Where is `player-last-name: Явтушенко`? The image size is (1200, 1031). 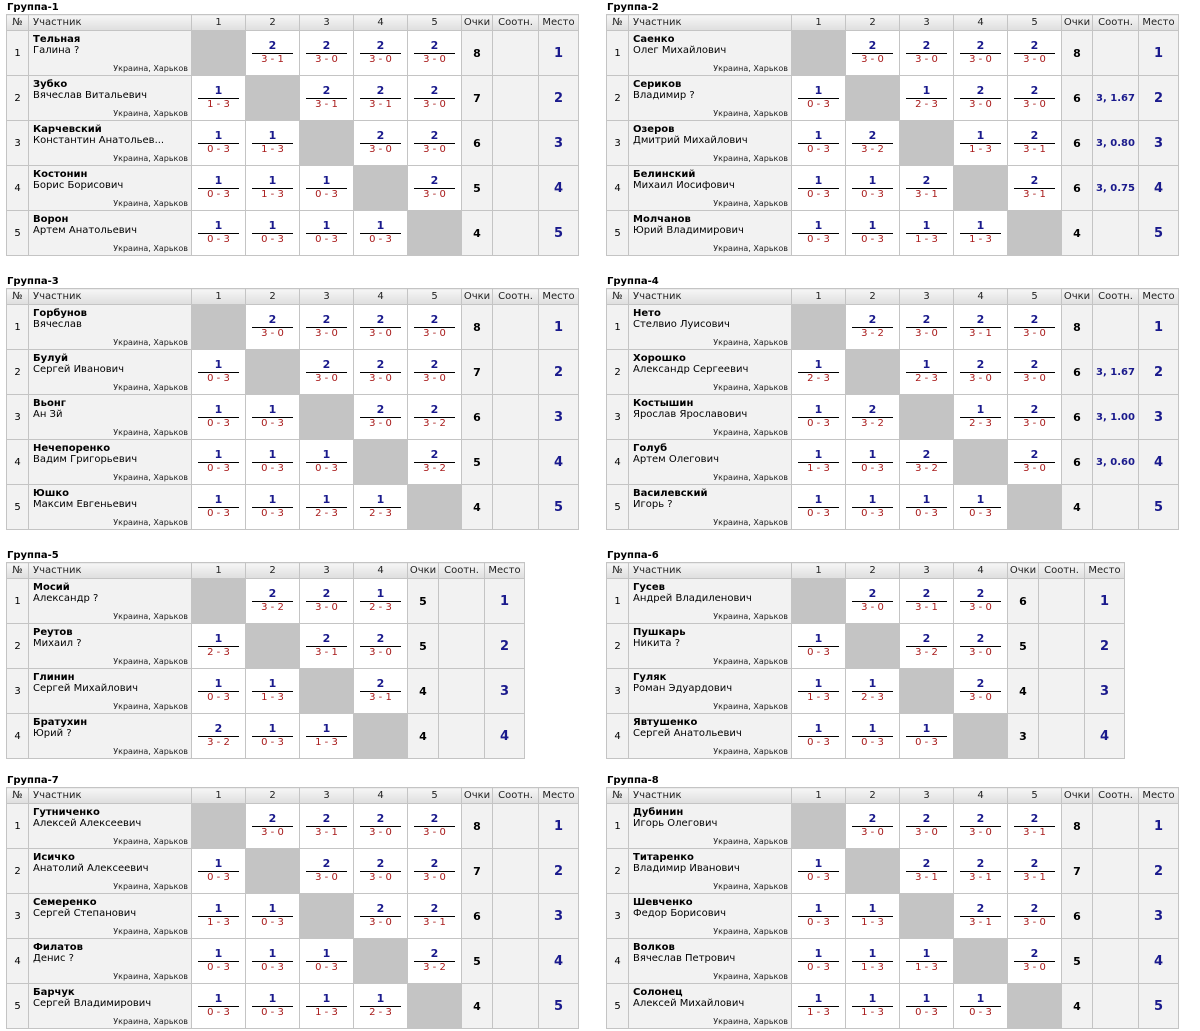
player-last-name: Явтушенко is located at coordinates (665, 722).